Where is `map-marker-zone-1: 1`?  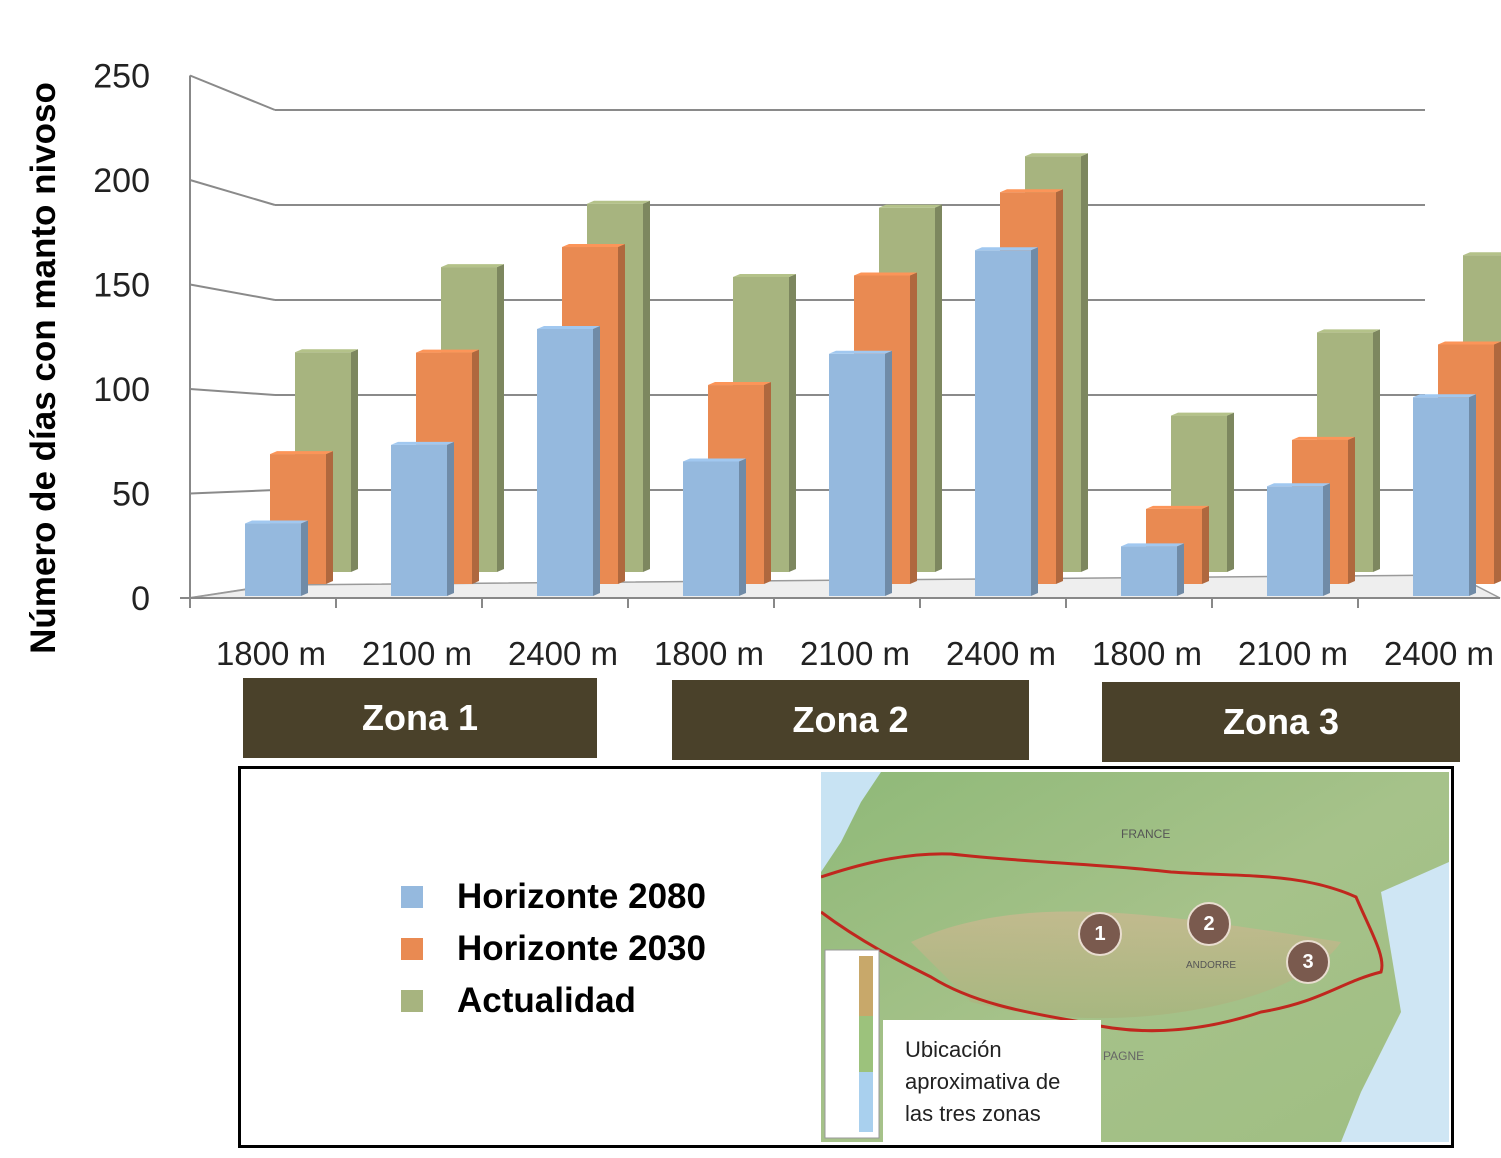
map-marker-zone-1: 1 is located at coordinates (1100, 934).